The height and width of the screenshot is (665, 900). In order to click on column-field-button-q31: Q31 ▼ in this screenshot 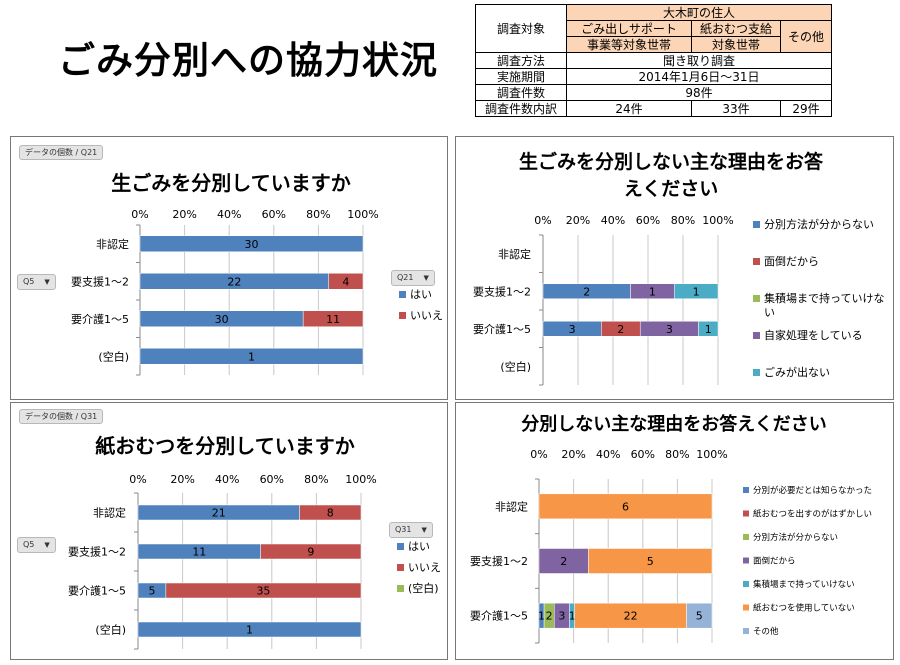, I will do `click(411, 530)`.